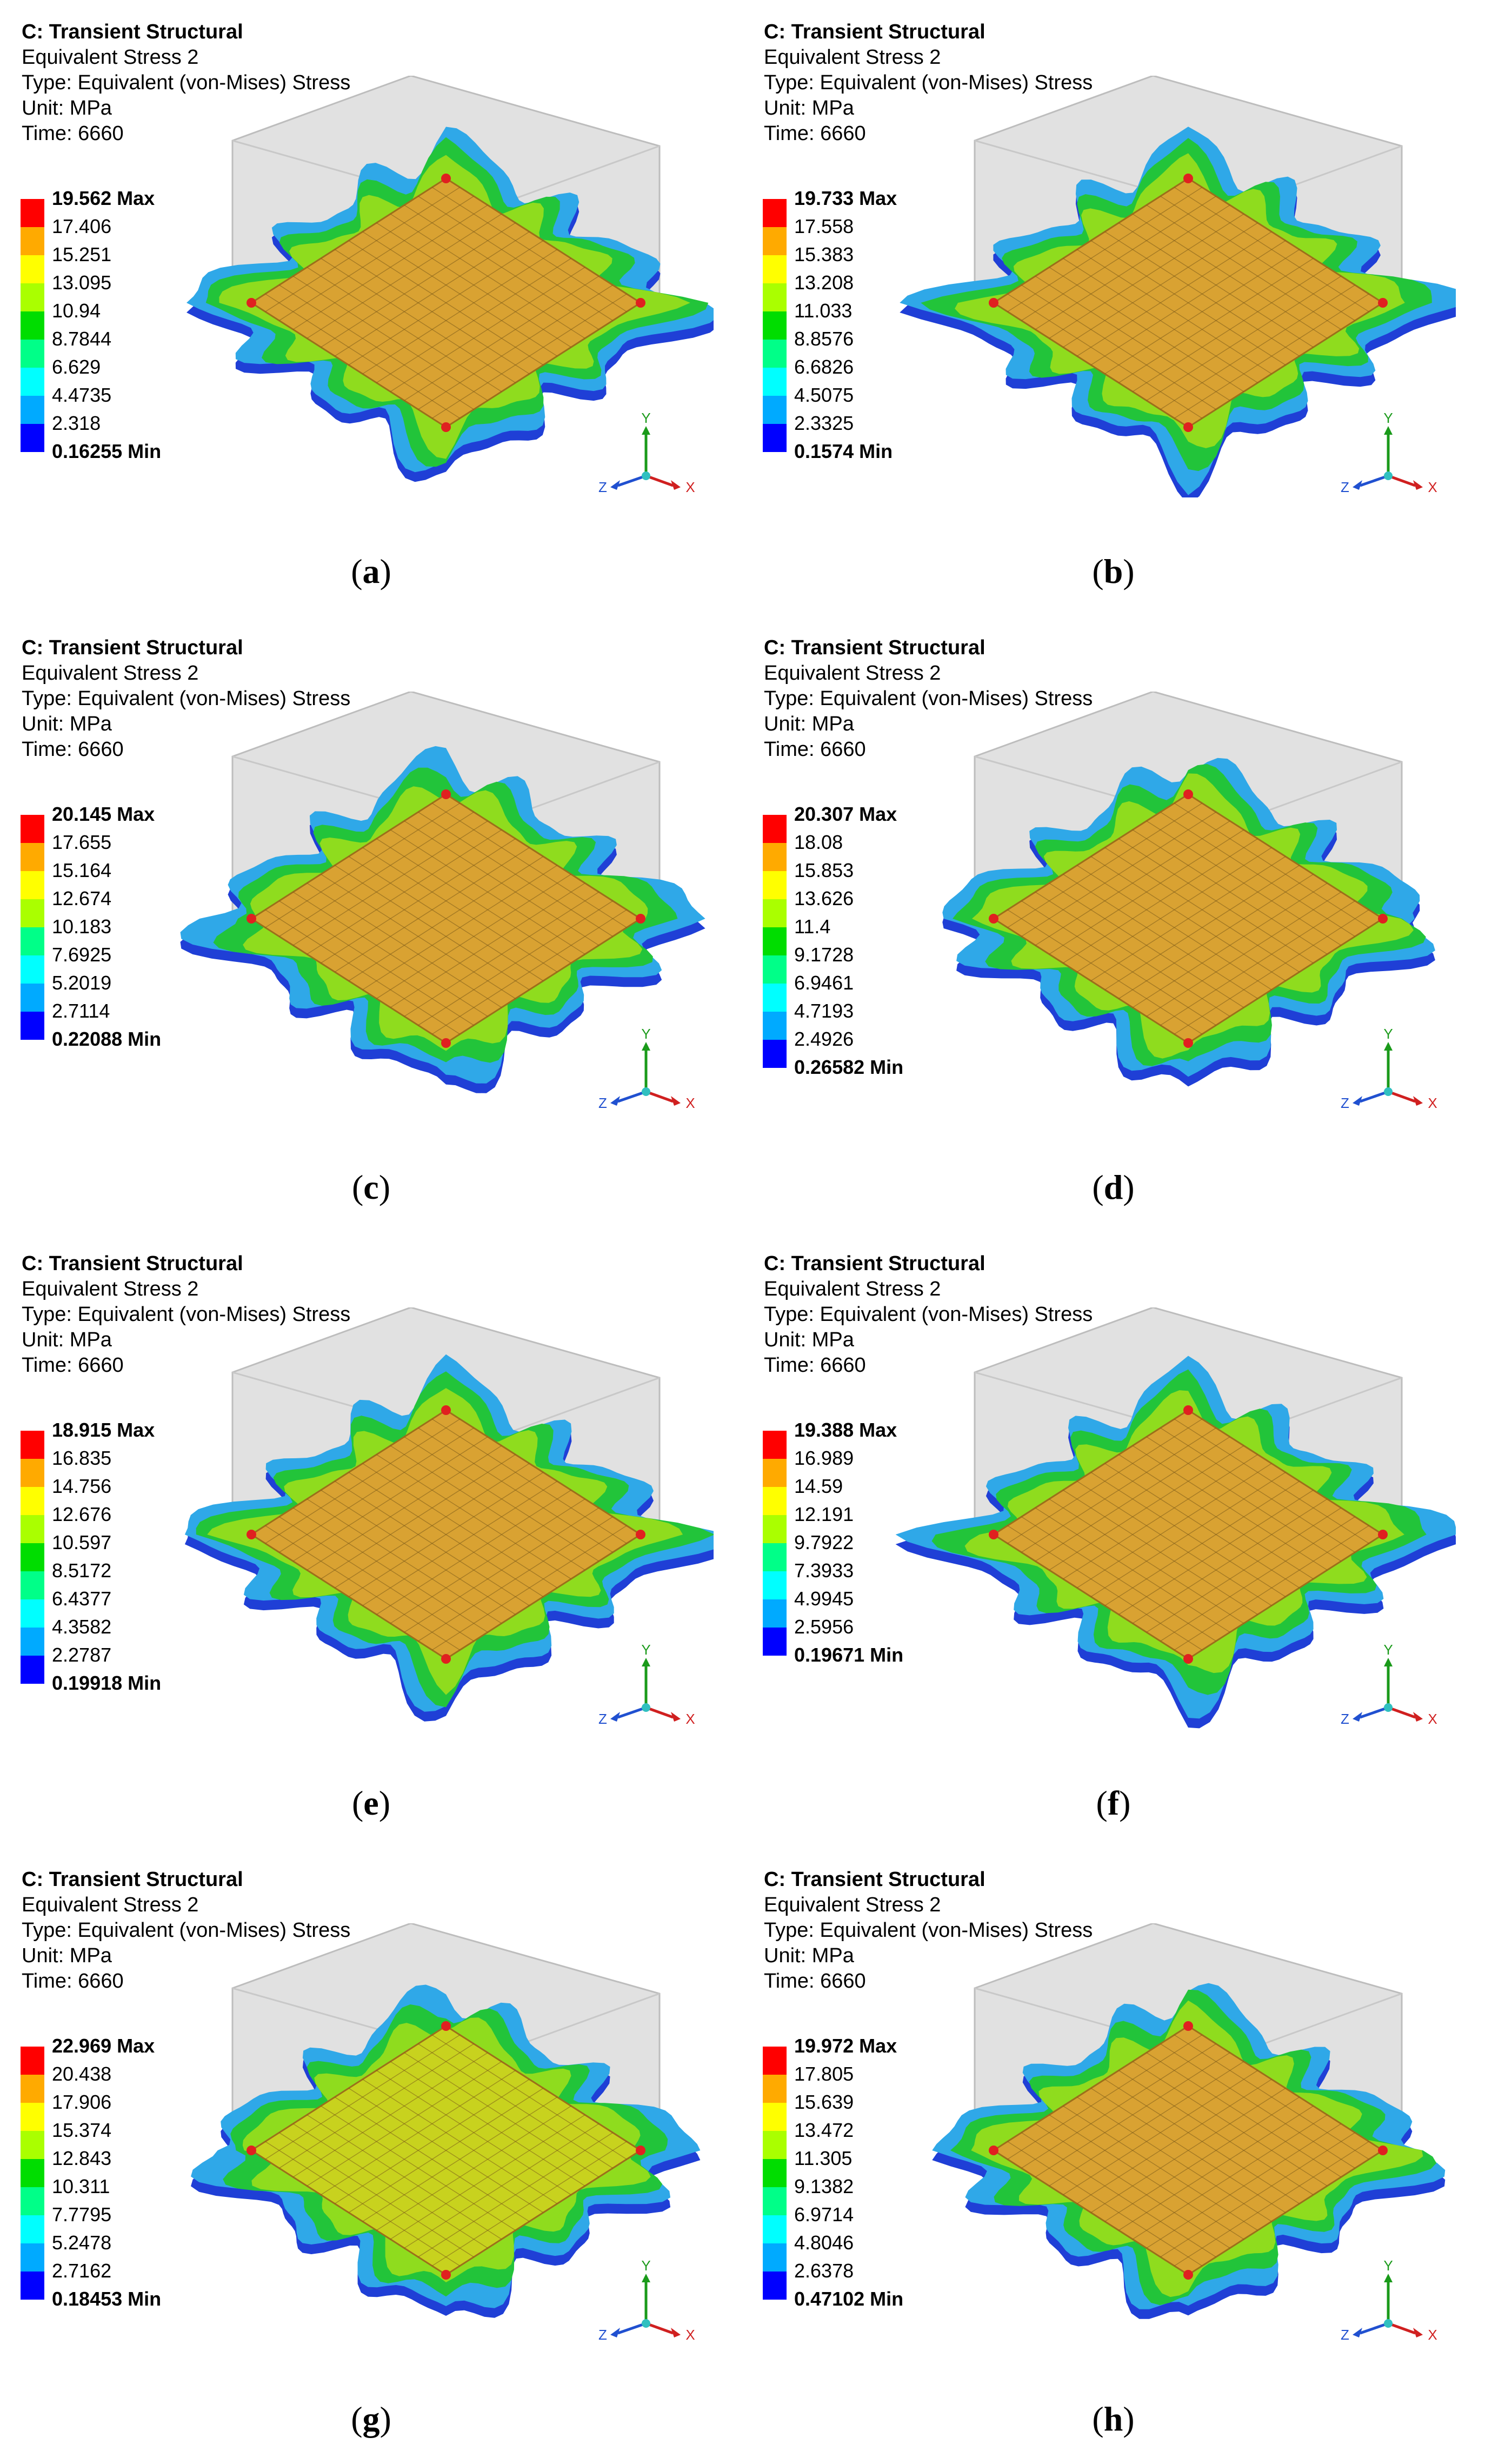 This screenshot has width=1485, height=2464. I want to click on legend-value: 9.1382, so click(824, 2186).